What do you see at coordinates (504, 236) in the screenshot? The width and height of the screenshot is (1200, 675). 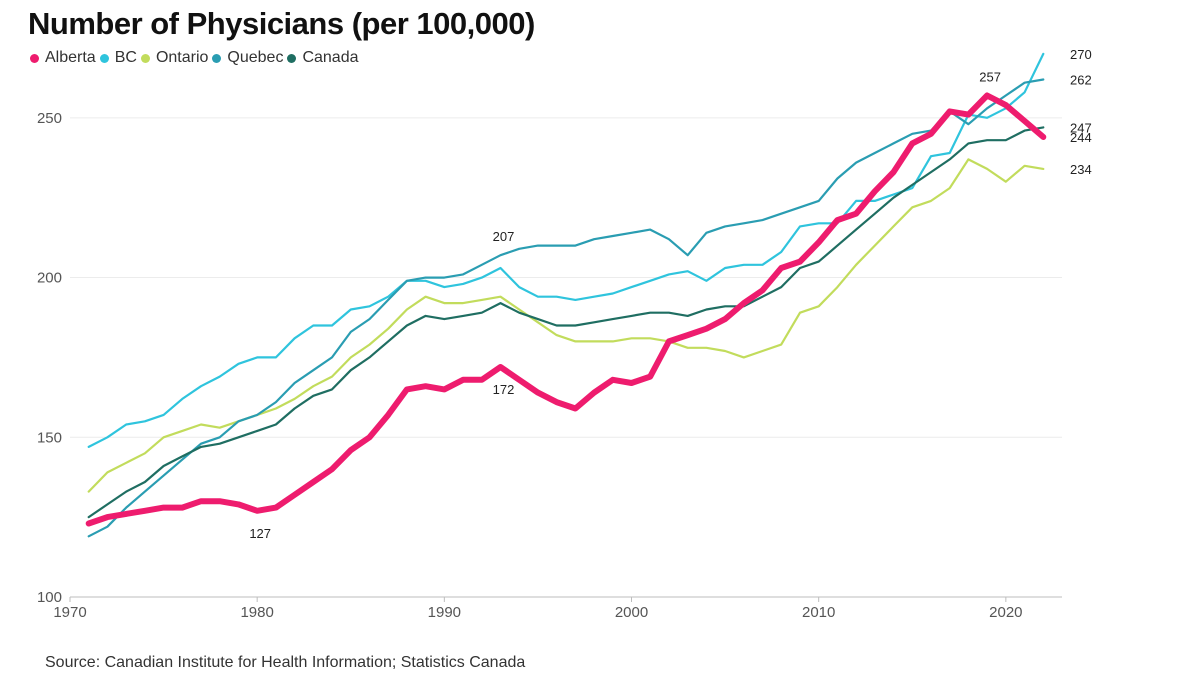 I see `data-label: 207` at bounding box center [504, 236].